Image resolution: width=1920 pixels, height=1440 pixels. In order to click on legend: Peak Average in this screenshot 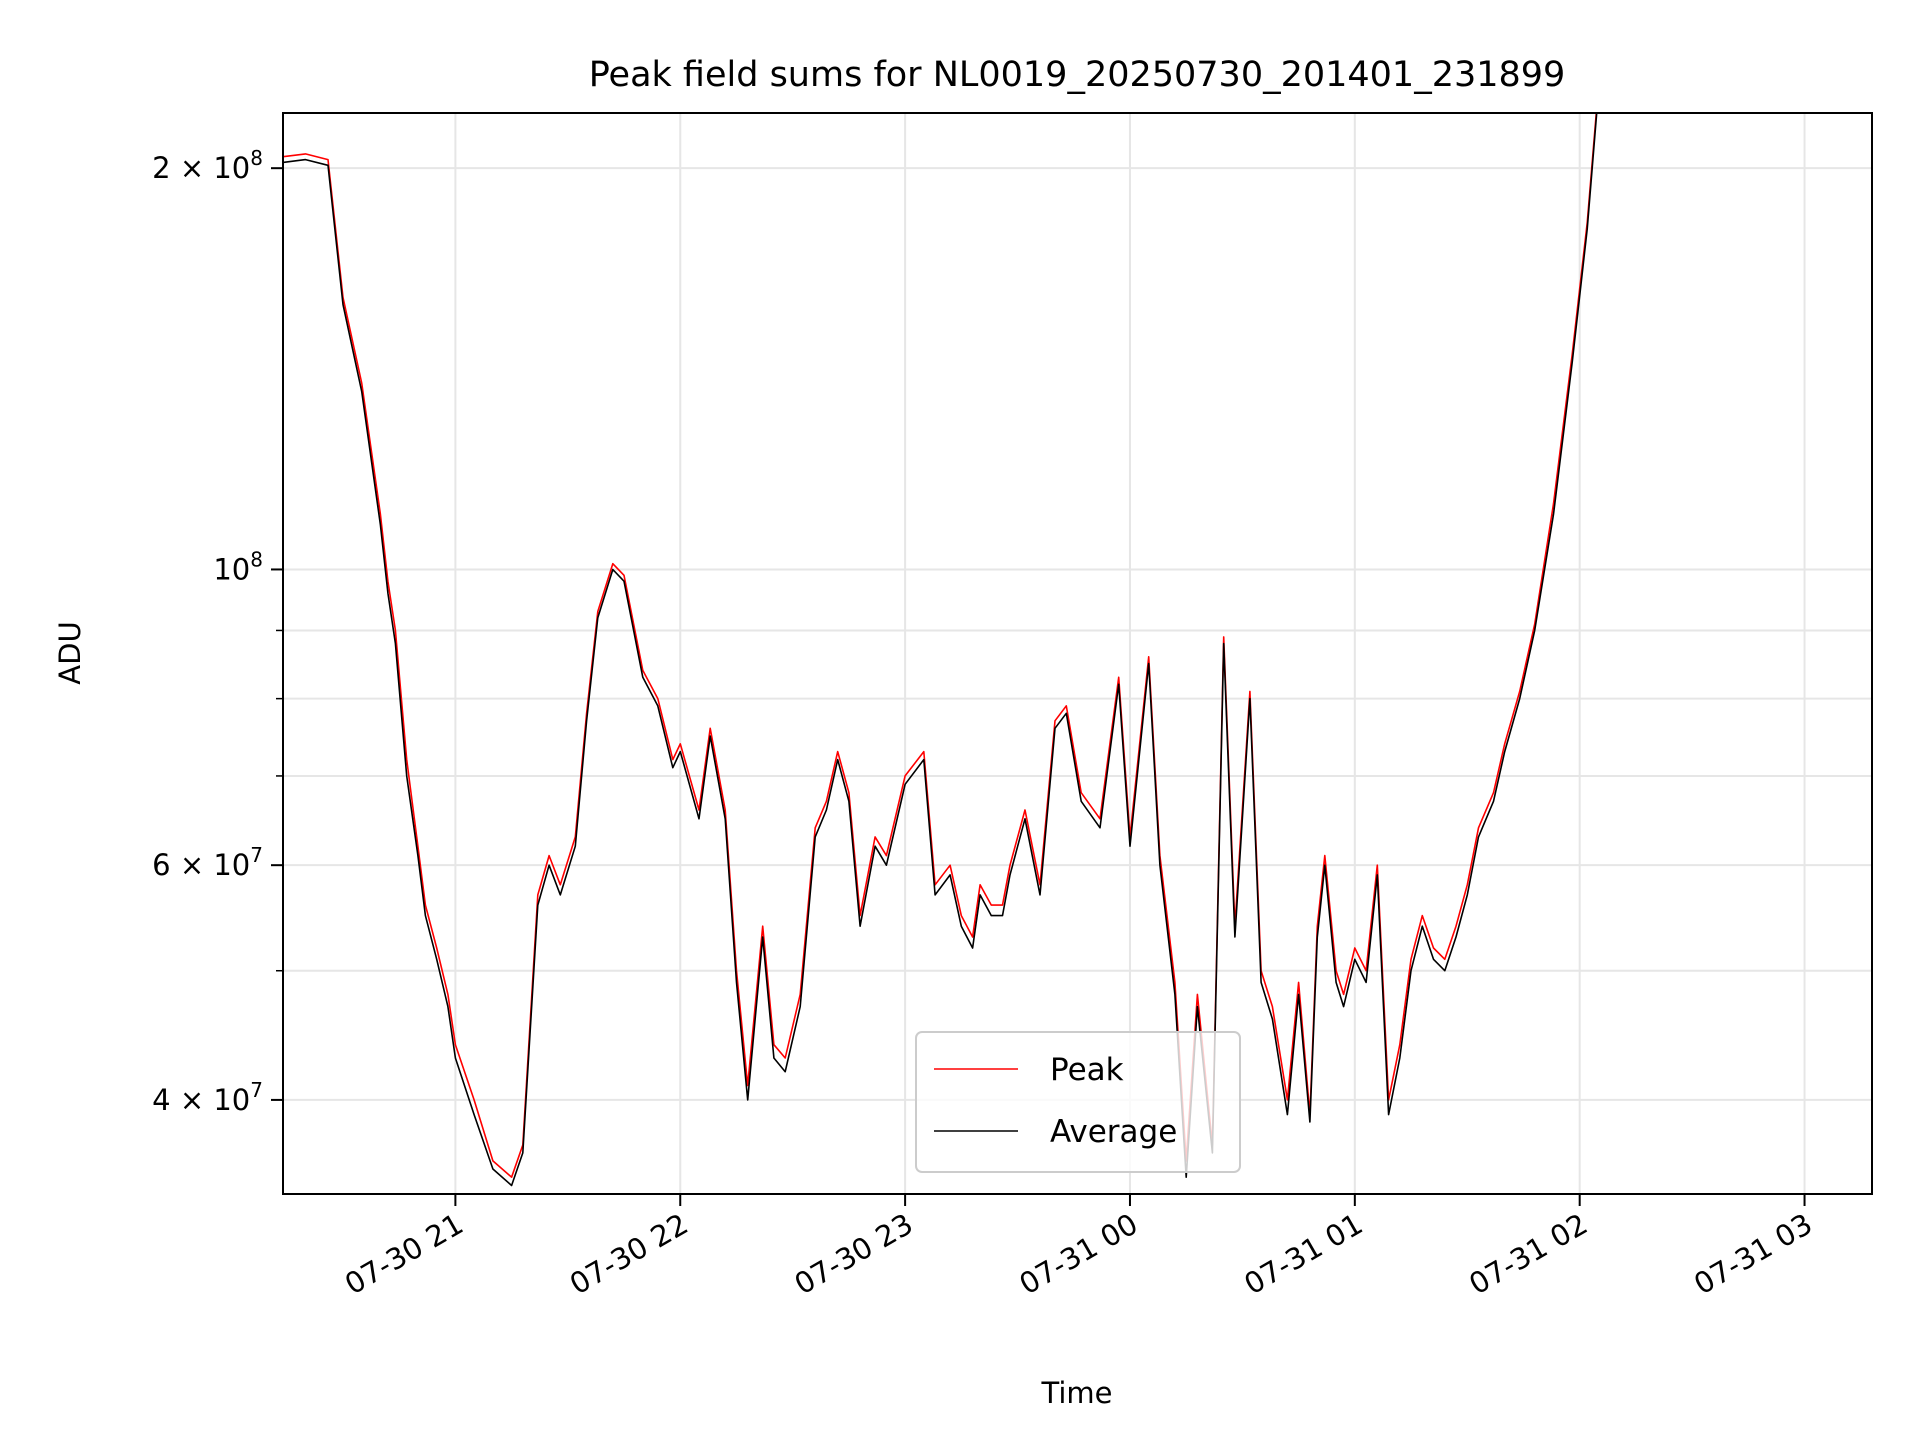, I will do `click(1078, 1102)`.